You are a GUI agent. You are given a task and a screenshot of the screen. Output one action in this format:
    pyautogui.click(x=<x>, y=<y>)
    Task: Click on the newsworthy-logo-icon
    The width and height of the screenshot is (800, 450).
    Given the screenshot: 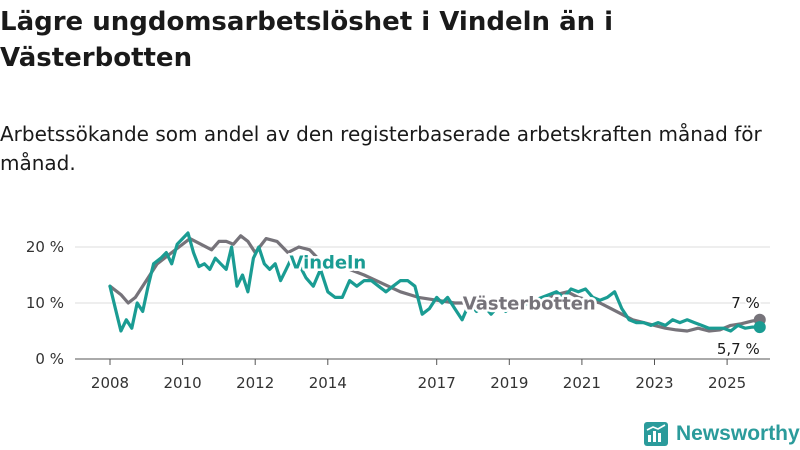 What is the action you would take?
    pyautogui.click(x=656, y=434)
    